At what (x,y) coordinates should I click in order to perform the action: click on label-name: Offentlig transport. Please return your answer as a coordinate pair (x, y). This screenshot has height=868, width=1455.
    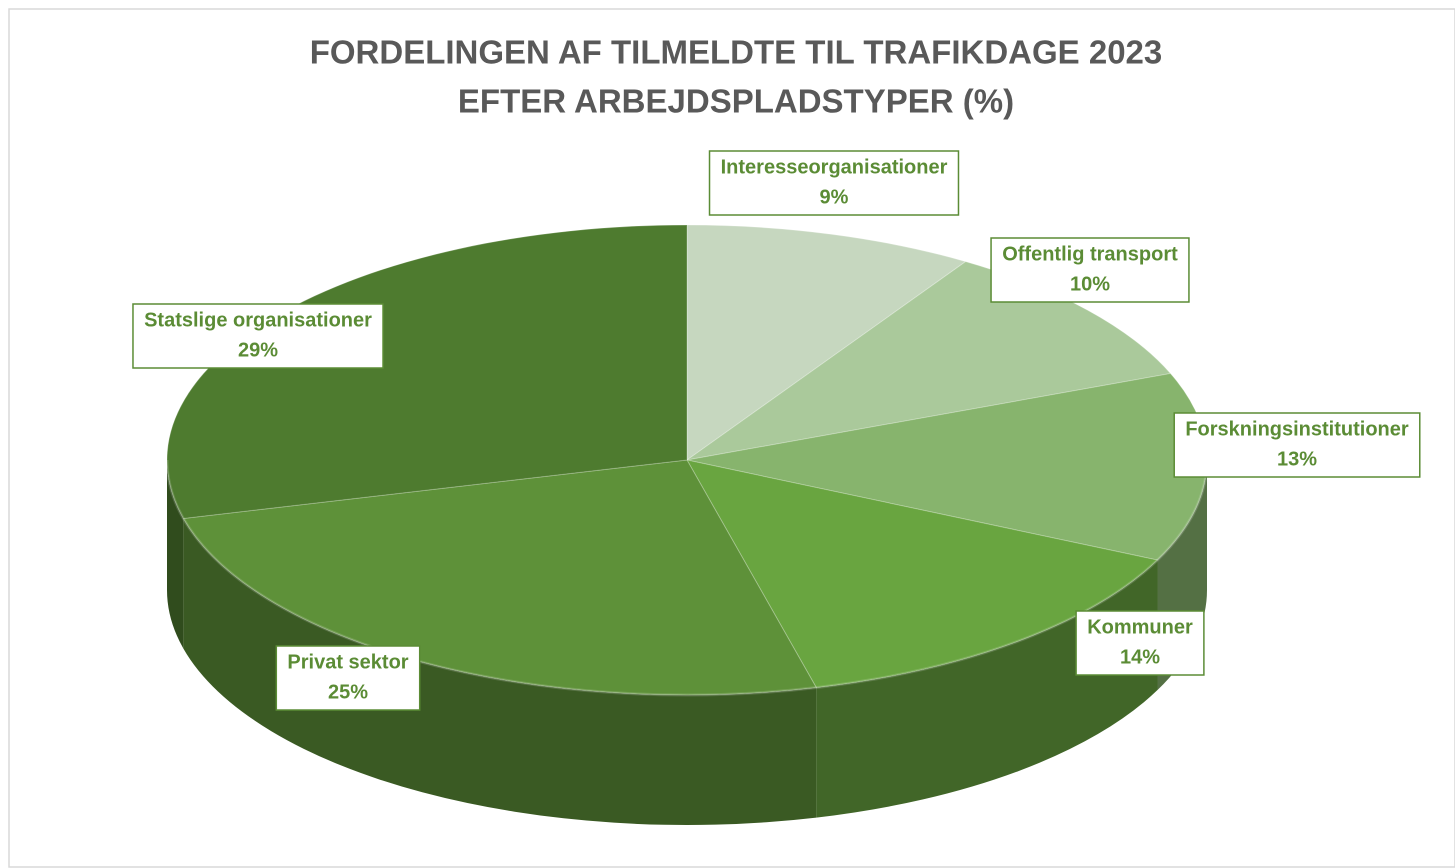
    Looking at the image, I should click on (1090, 254).